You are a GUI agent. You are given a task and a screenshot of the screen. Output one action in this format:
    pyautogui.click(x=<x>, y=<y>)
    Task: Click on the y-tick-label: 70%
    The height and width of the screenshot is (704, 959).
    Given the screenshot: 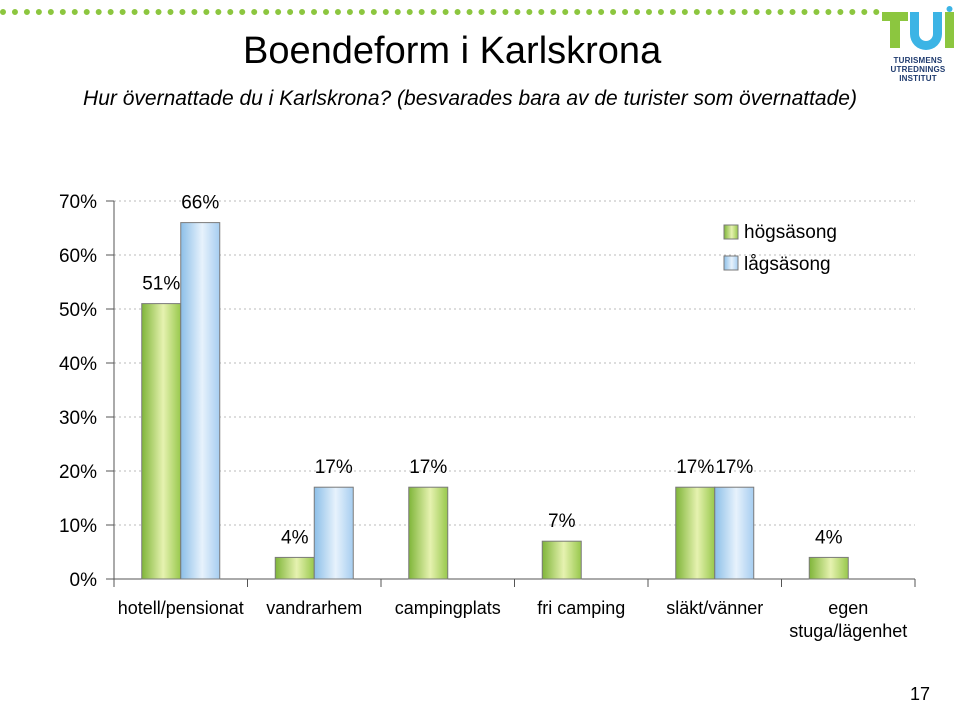 What is the action you would take?
    pyautogui.click(x=78, y=202)
    